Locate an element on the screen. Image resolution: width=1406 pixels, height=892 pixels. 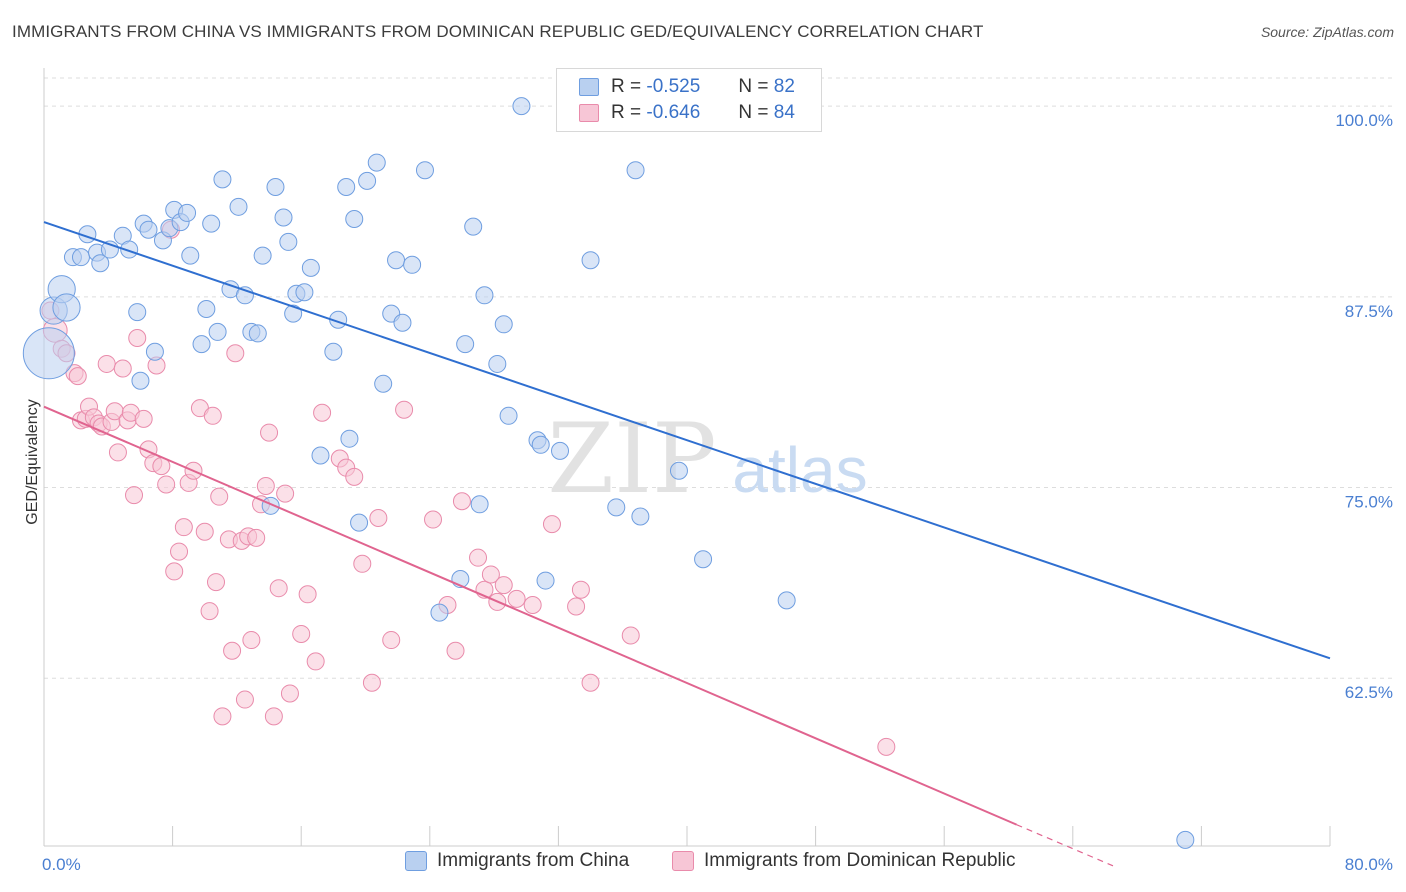
legend-r-value: -0.646 is located at coordinates (673, 112).